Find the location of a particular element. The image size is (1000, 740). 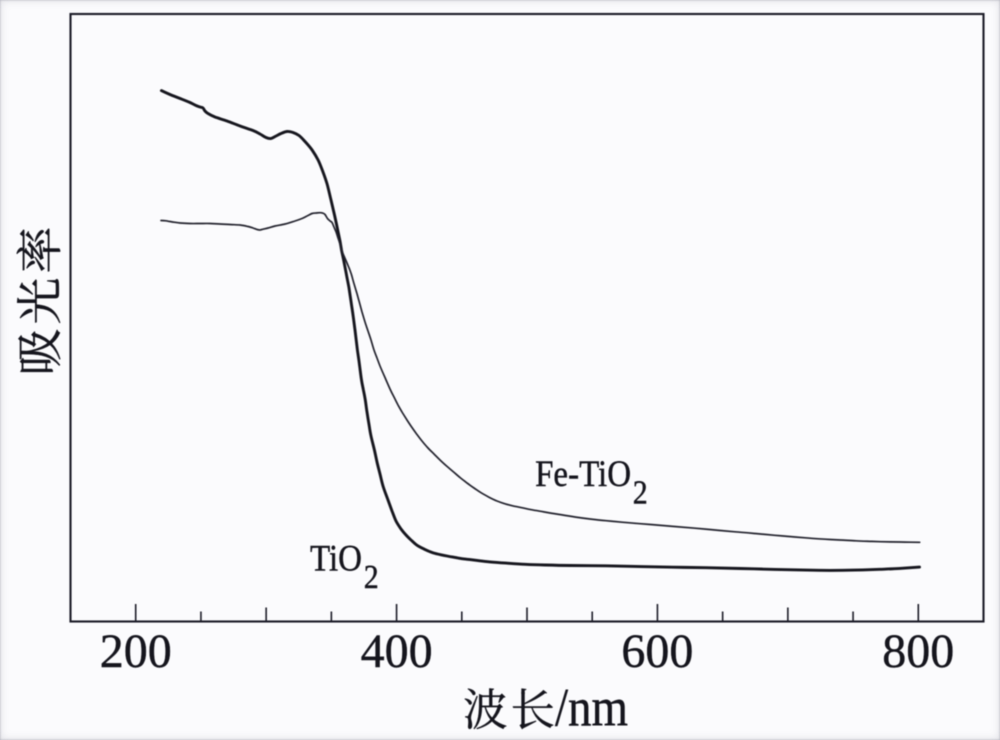

series-label-main: Fe-TiO is located at coordinates (583, 473).